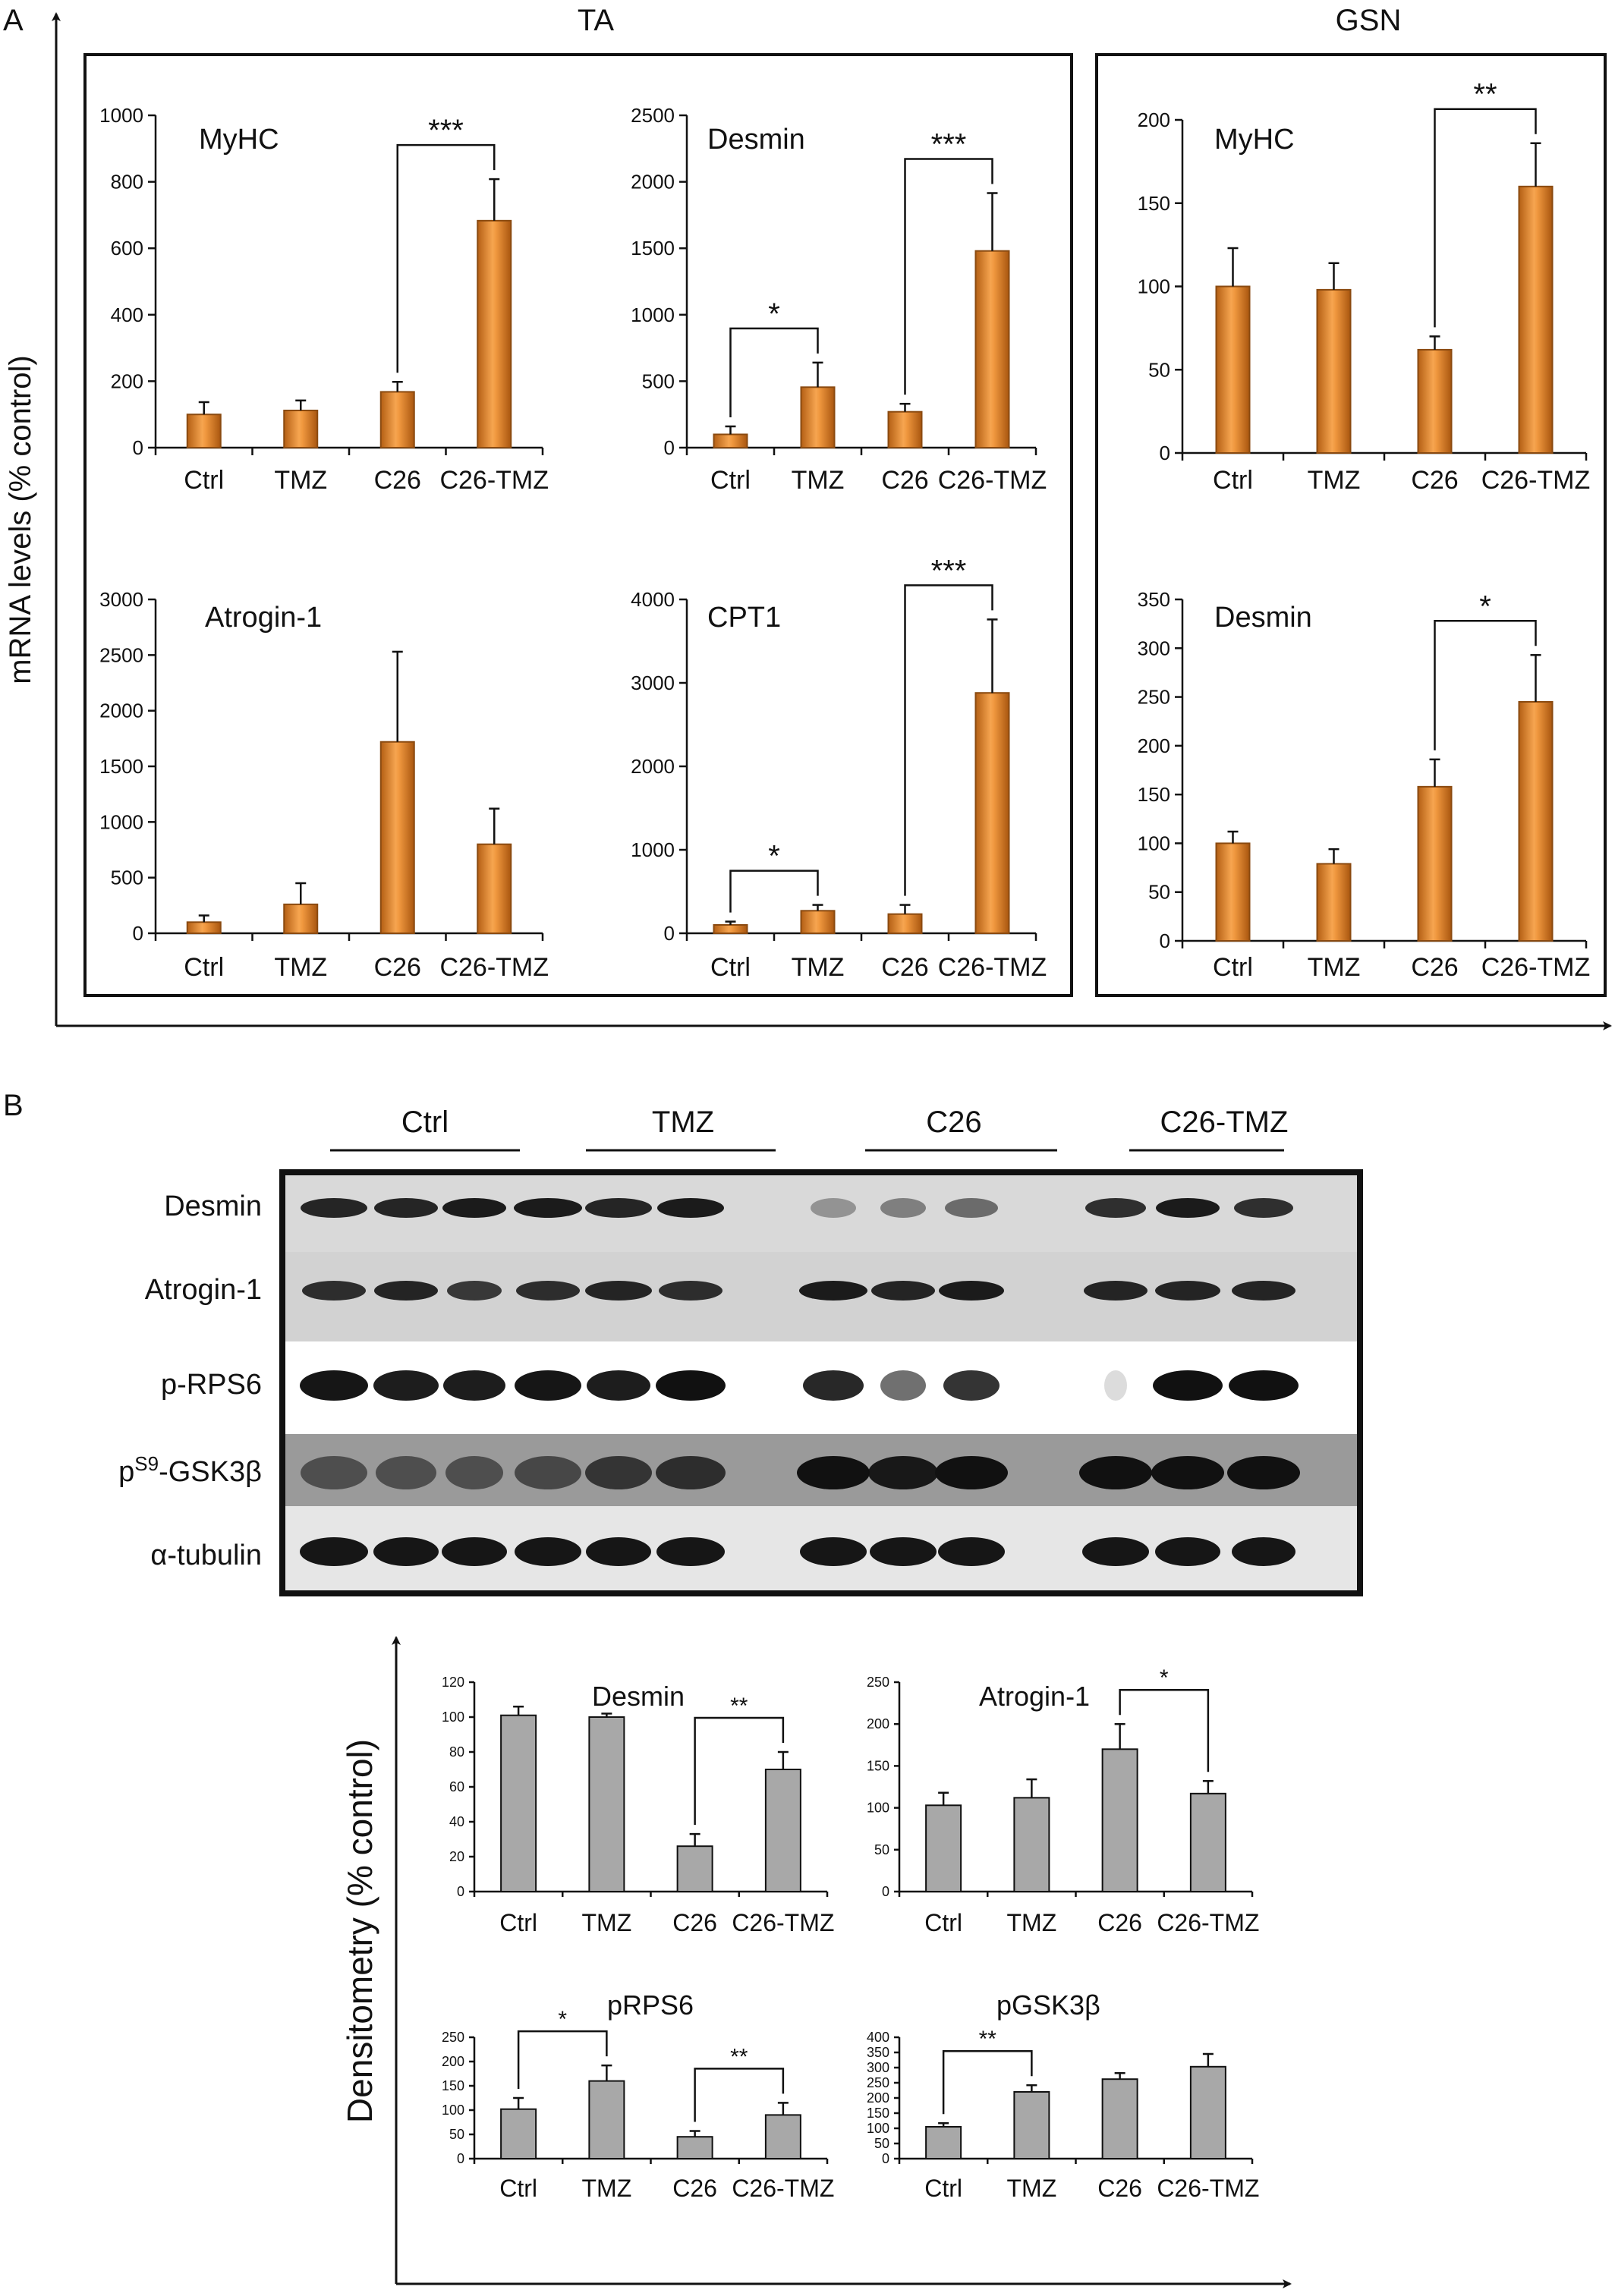 The width and height of the screenshot is (1615, 2296). I want to click on blot-label-p-gsk3b-pre: p, so click(126, 1472).